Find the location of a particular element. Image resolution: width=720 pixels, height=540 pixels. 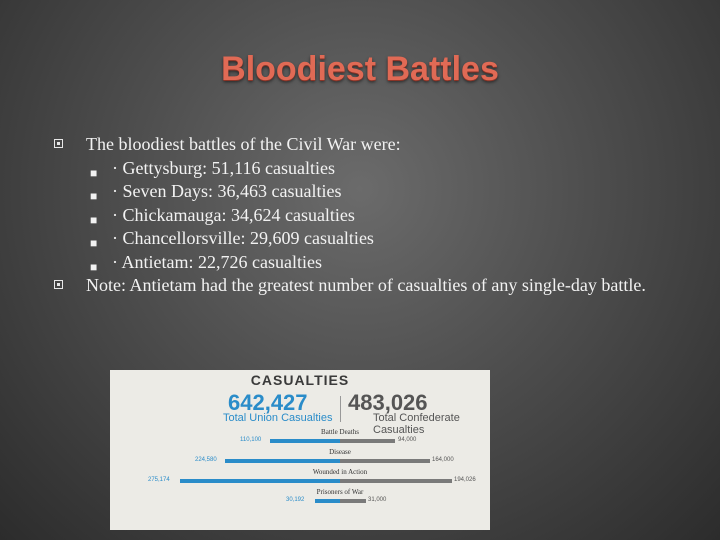

union-total-label: Total Union Casualties is located at coordinates (278, 418).